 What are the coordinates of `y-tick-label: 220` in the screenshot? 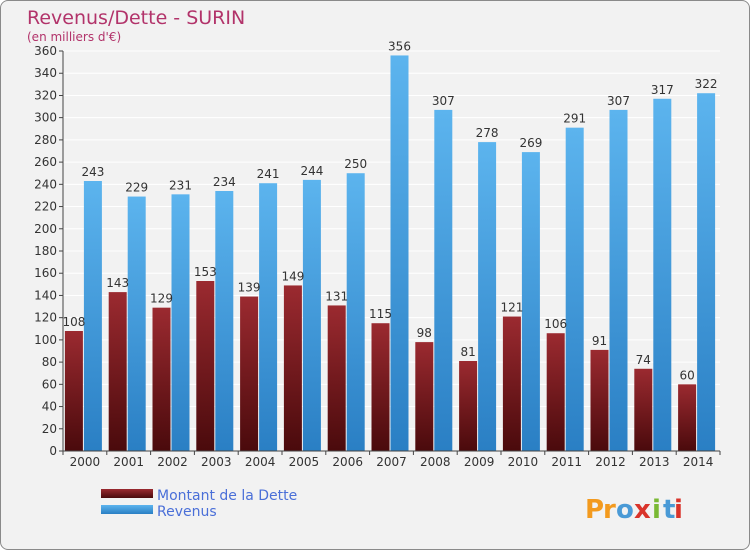 It's located at (45, 207).